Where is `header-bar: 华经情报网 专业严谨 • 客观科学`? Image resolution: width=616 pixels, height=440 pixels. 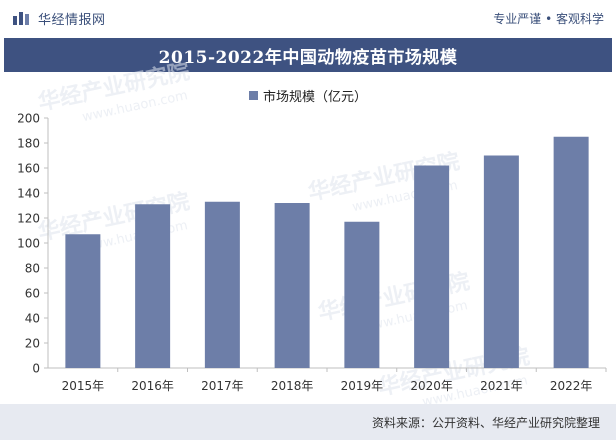
header-bar: 华经情报网 专业严谨 • 客观科学 is located at coordinates (308, 18).